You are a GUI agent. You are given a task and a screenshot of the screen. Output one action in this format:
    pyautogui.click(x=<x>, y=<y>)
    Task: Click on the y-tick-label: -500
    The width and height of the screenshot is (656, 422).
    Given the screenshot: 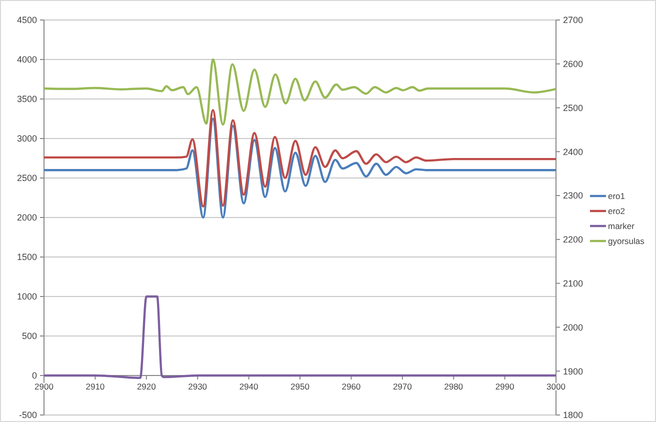 What is the action you would take?
    pyautogui.click(x=27, y=415)
    